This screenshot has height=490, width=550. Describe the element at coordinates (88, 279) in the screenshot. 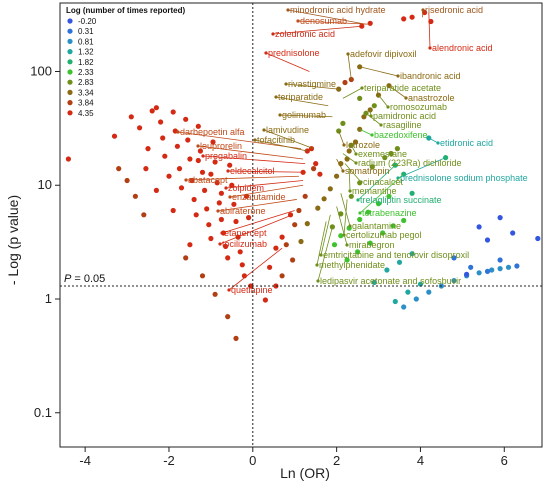

I see `p-threshold-label-value: = 0.05` at that location.